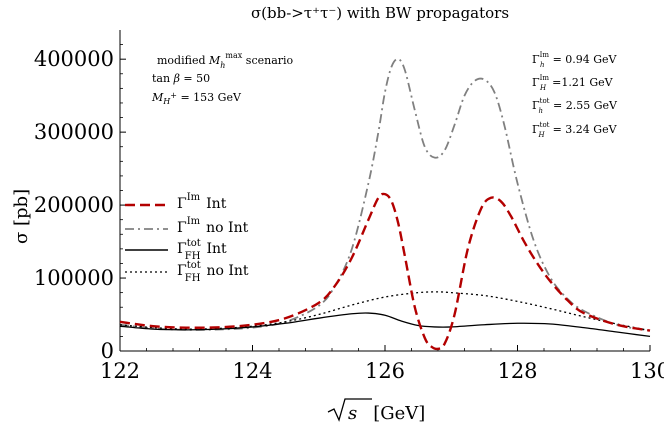  Describe the element at coordinates (573, 83) in the screenshot. I see `annotation-gamma-H-im: ΓIm H =1.21 GeV` at that location.